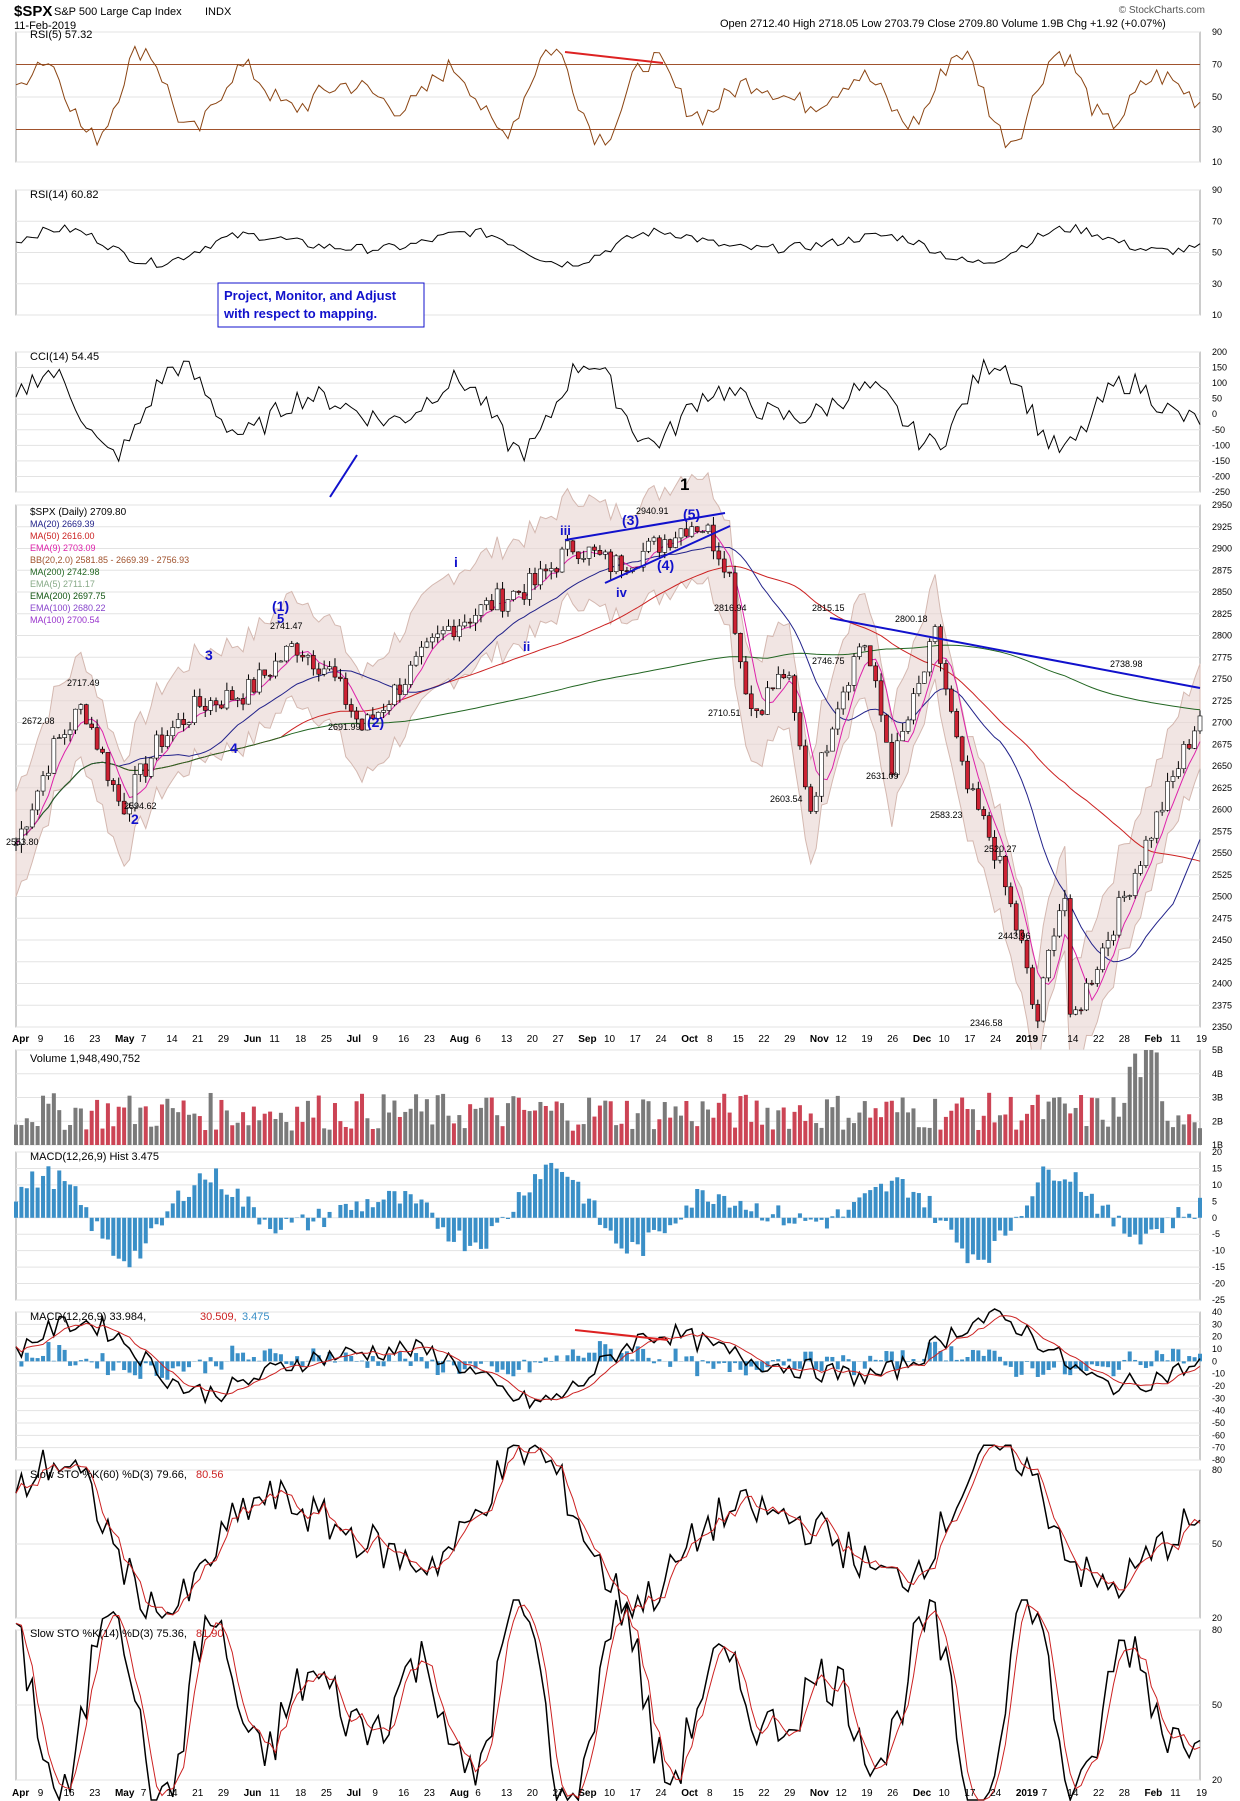 This screenshot has width=1240, height=1801. I want to click on x-tick-label: 9, so click(41, 1039).